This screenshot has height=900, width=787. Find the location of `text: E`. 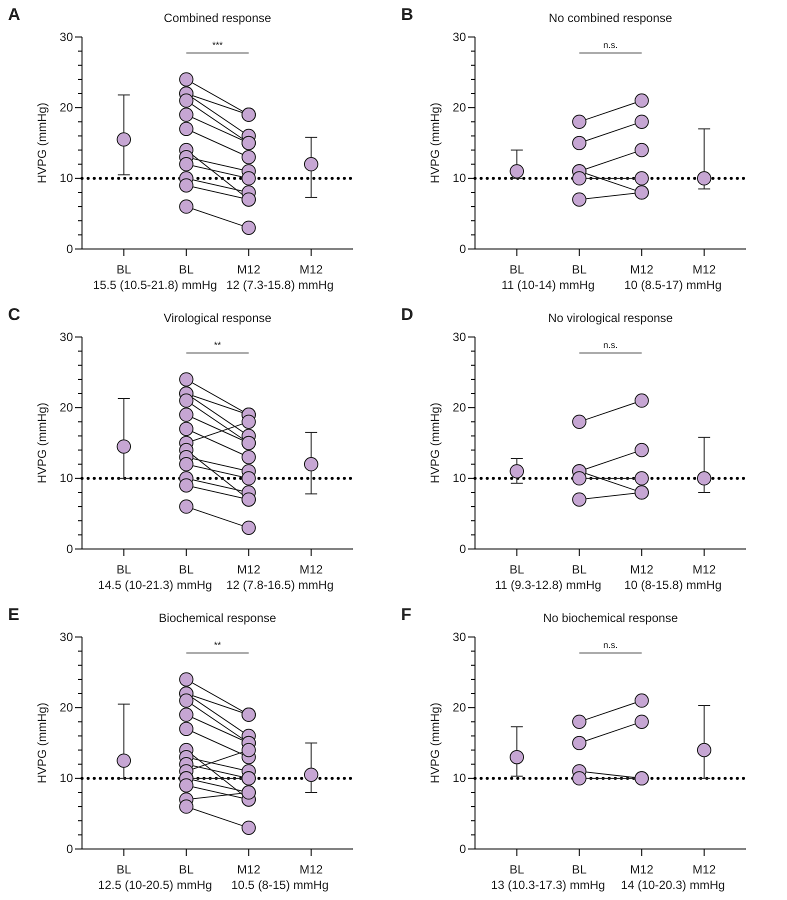

text: E is located at coordinates (14, 614).